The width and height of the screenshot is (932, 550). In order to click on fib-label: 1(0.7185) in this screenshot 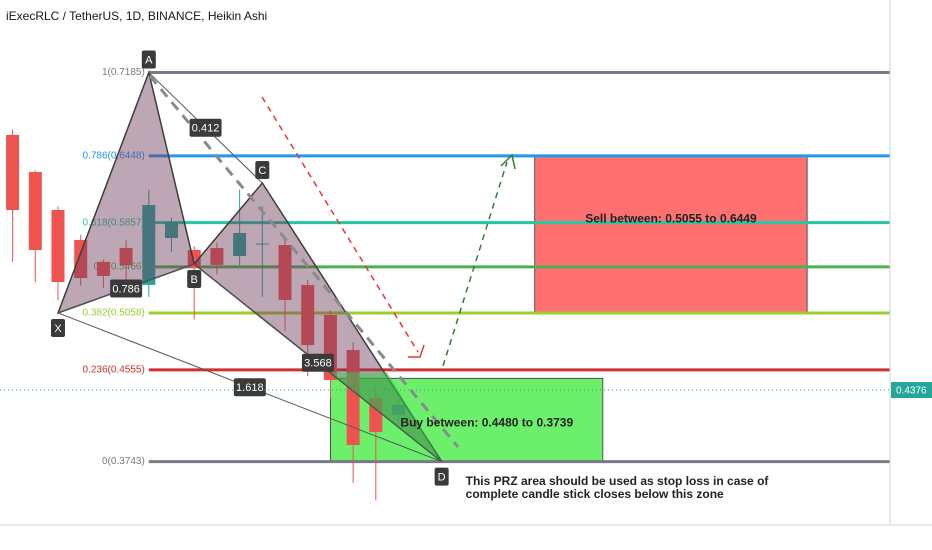, I will do `click(123, 72)`.